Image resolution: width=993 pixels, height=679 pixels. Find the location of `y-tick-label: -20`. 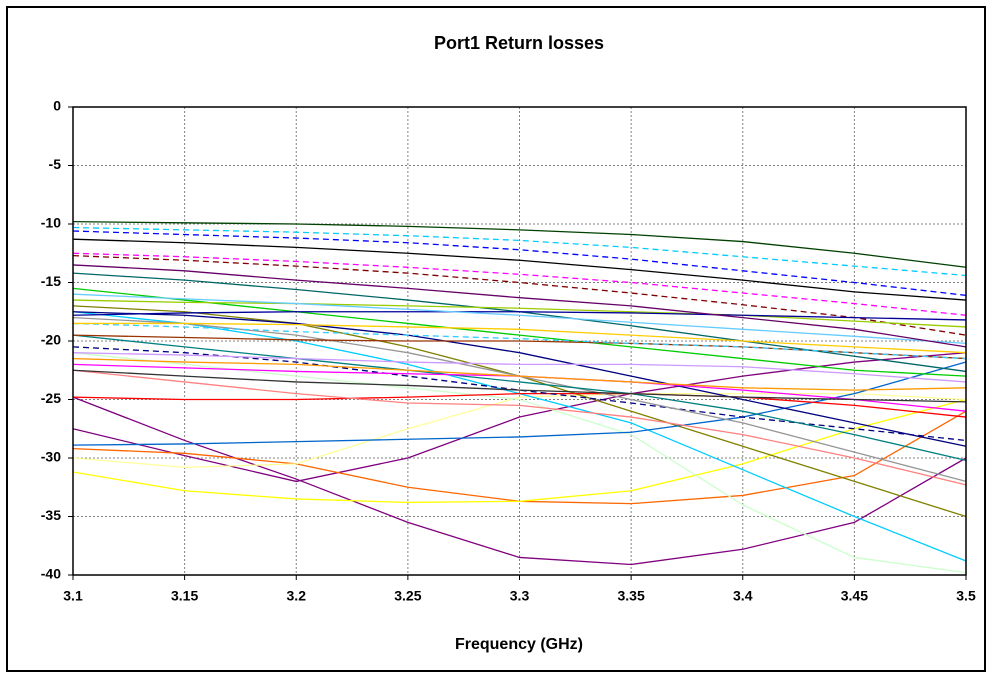

y-tick-label: -20 is located at coordinates (51, 340).